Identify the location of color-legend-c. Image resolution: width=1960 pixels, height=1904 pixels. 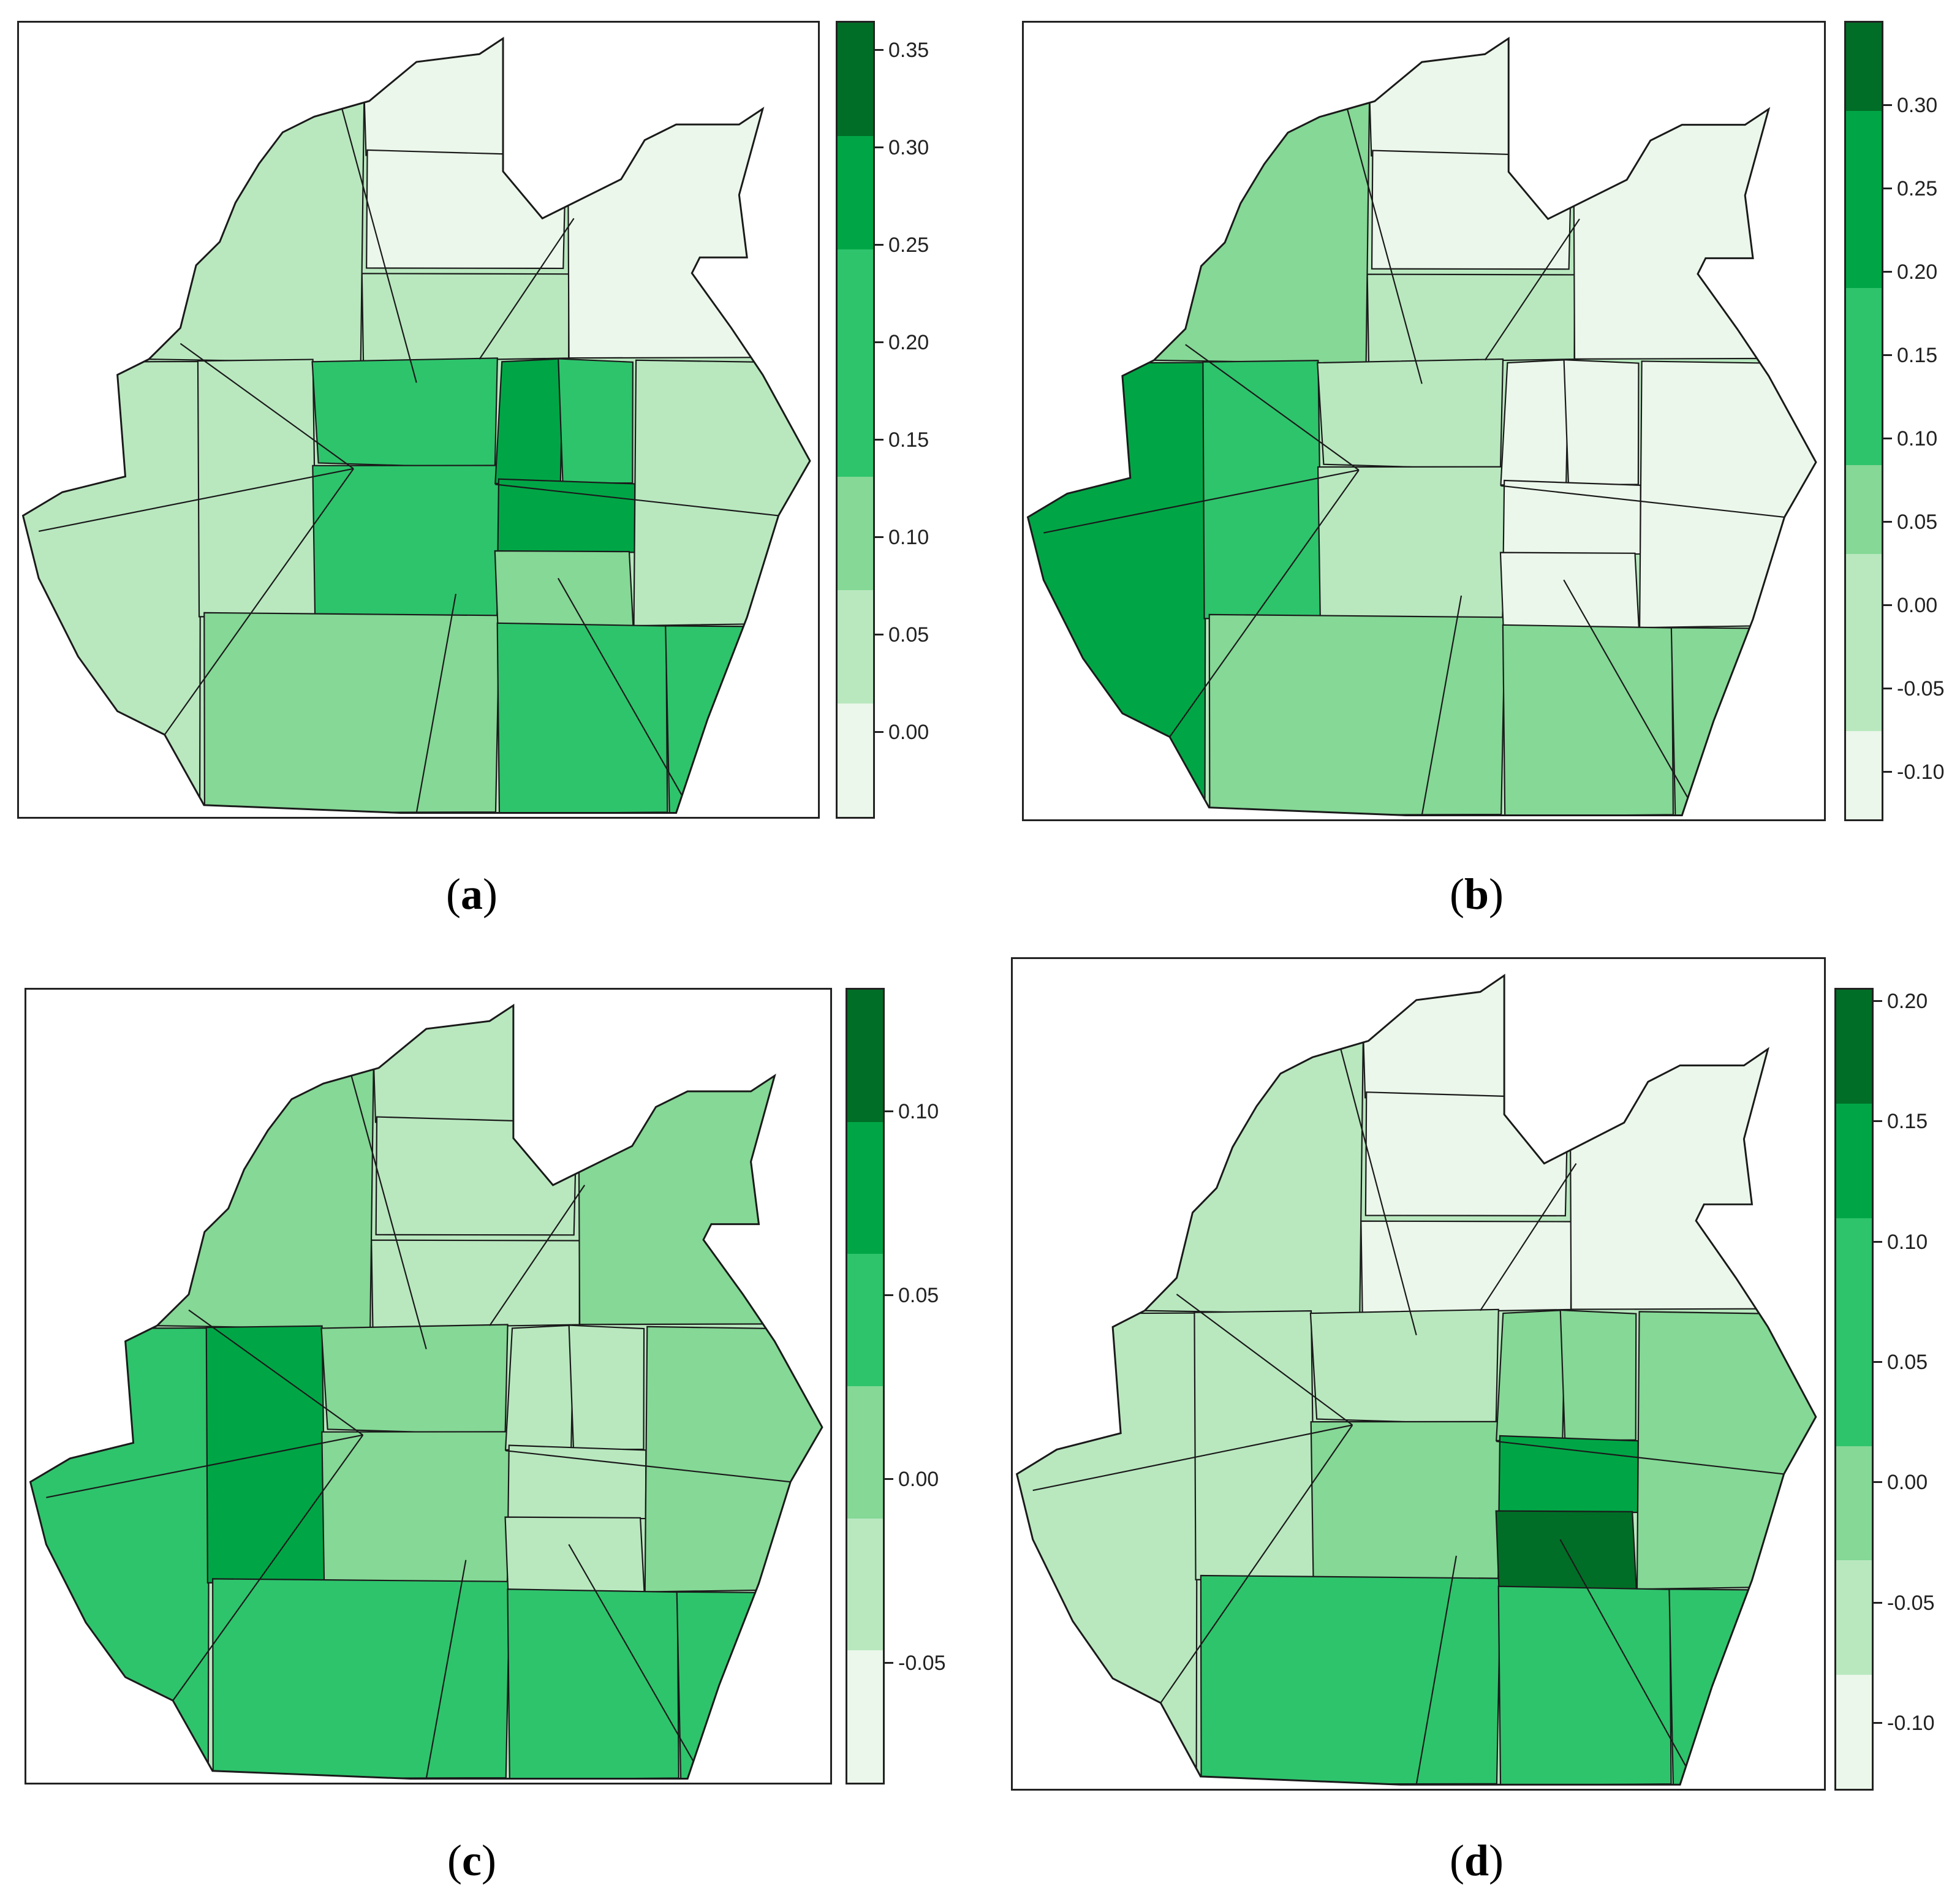
(865, 1387).